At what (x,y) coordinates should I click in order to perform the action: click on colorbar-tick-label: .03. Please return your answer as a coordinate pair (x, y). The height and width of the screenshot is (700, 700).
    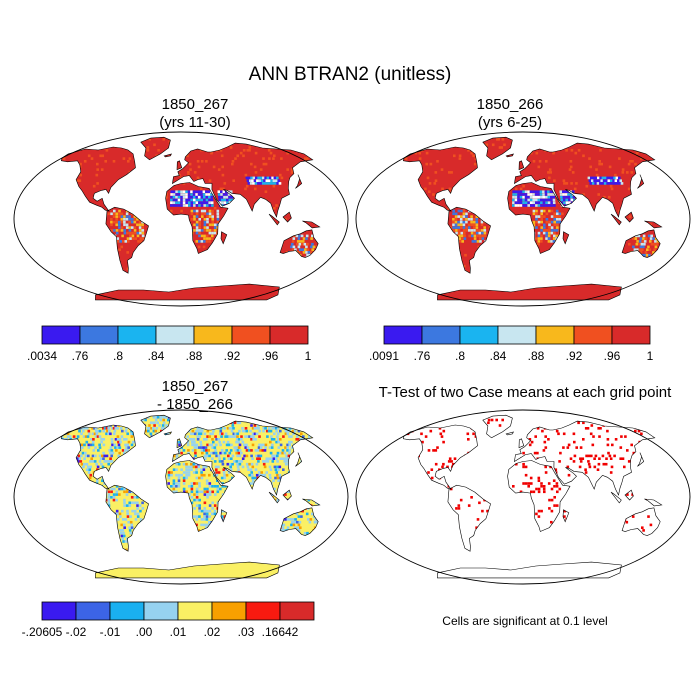
    Looking at the image, I should click on (246, 632).